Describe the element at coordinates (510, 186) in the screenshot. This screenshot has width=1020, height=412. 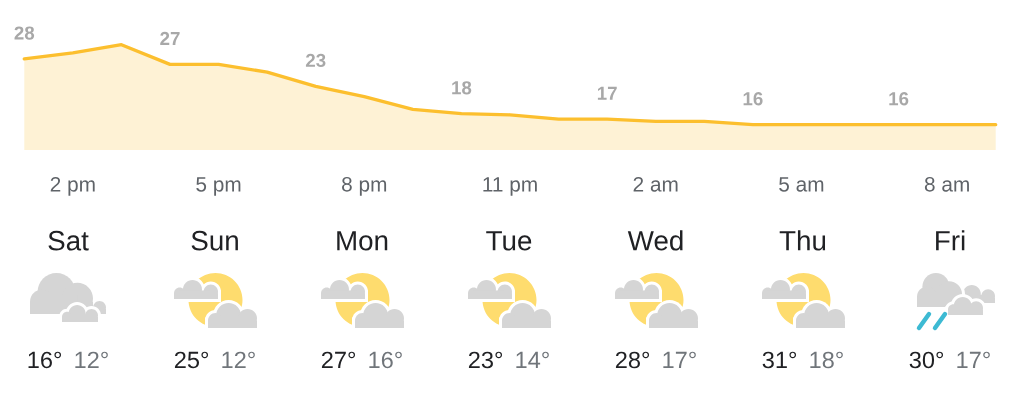
I see `x-tick-label: 11 pm` at that location.